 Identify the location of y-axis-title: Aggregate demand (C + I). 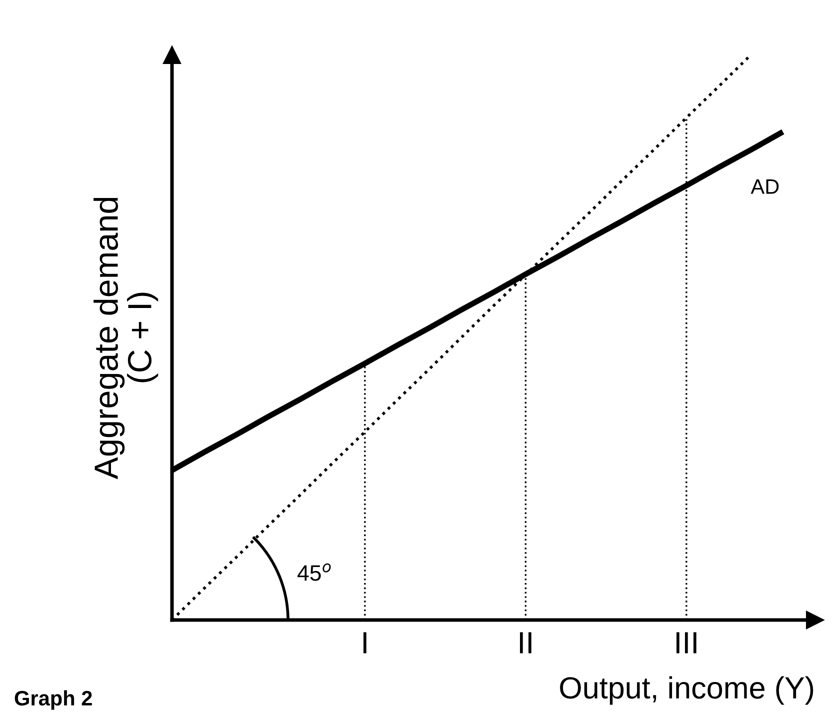
(126, 339).